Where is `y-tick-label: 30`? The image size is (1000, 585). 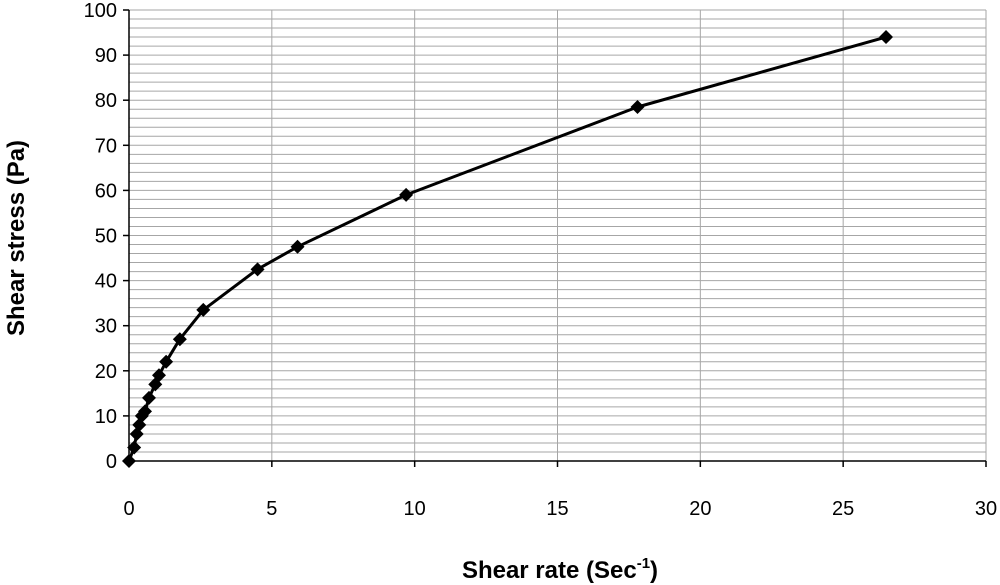
y-tick-label: 30 is located at coordinates (106, 327).